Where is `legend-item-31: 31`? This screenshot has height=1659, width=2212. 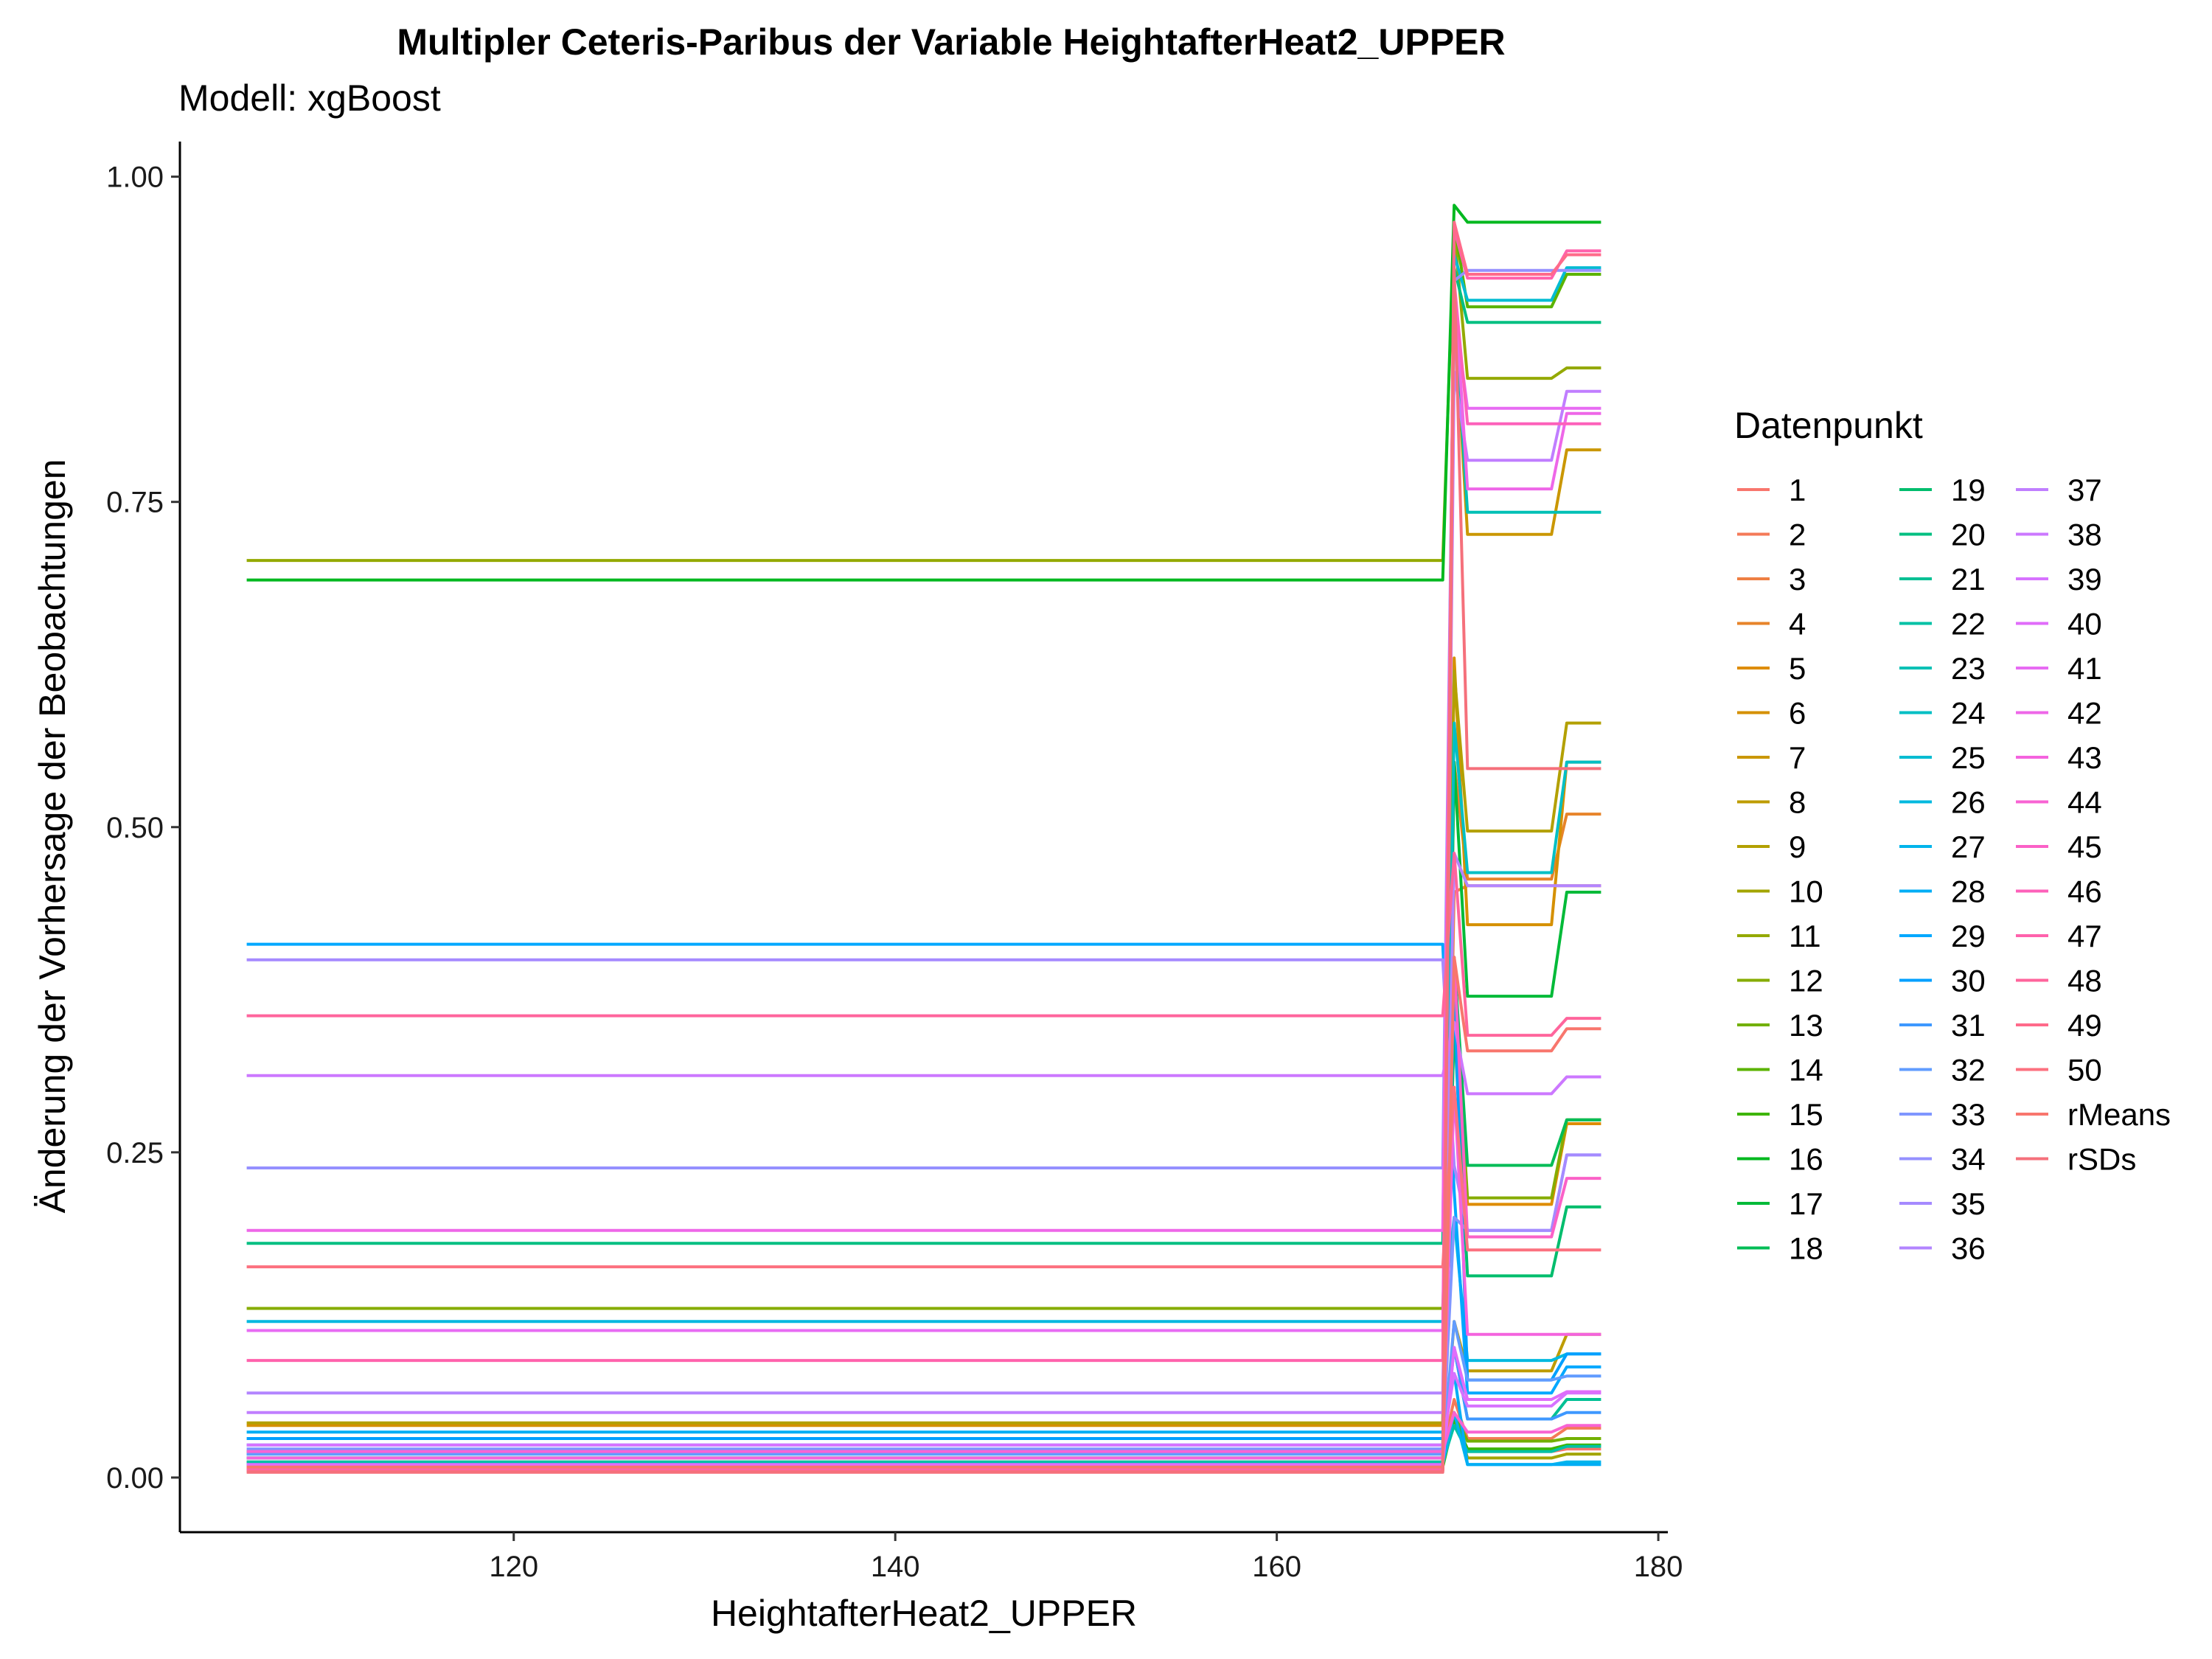 legend-item-31: 31 is located at coordinates (1942, 1025).